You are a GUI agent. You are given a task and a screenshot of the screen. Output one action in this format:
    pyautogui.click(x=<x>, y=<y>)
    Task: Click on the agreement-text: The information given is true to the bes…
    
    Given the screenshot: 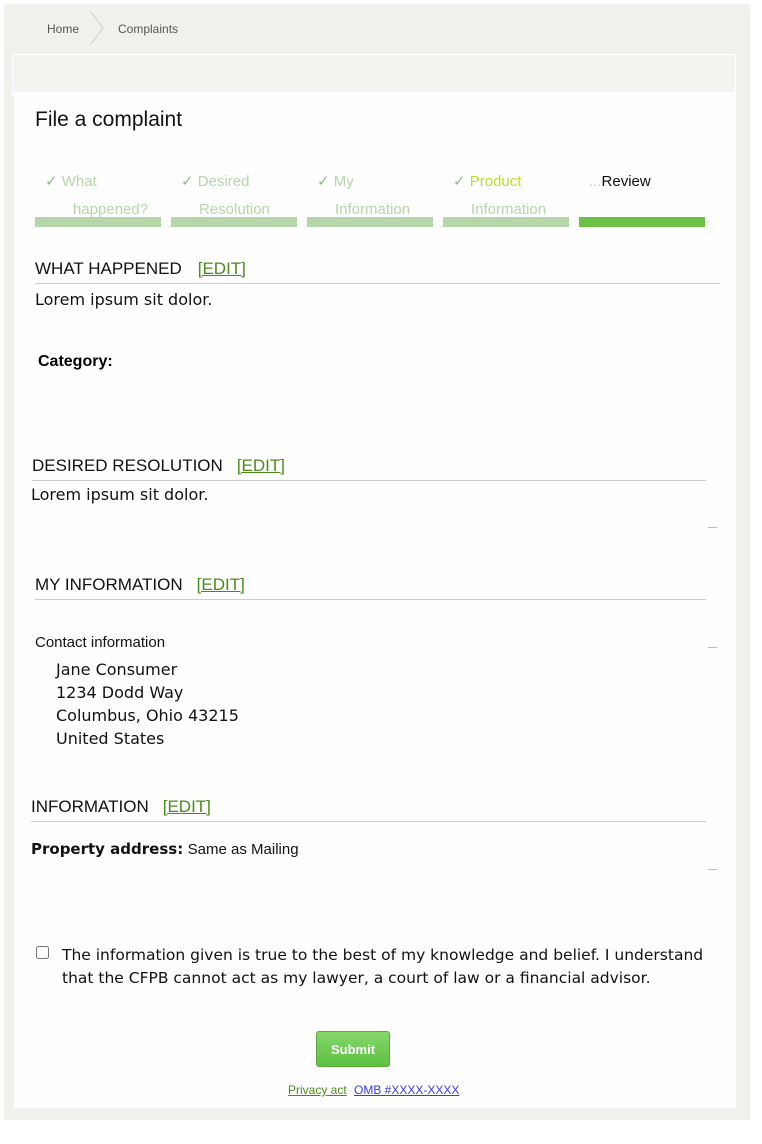 What is the action you would take?
    pyautogui.click(x=383, y=966)
    